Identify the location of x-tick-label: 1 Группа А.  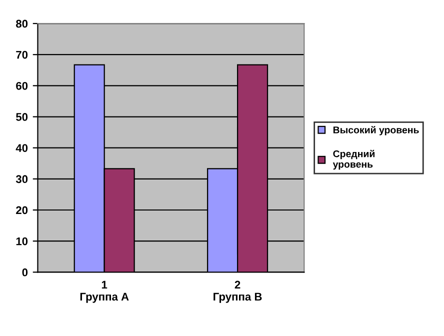
(104, 291).